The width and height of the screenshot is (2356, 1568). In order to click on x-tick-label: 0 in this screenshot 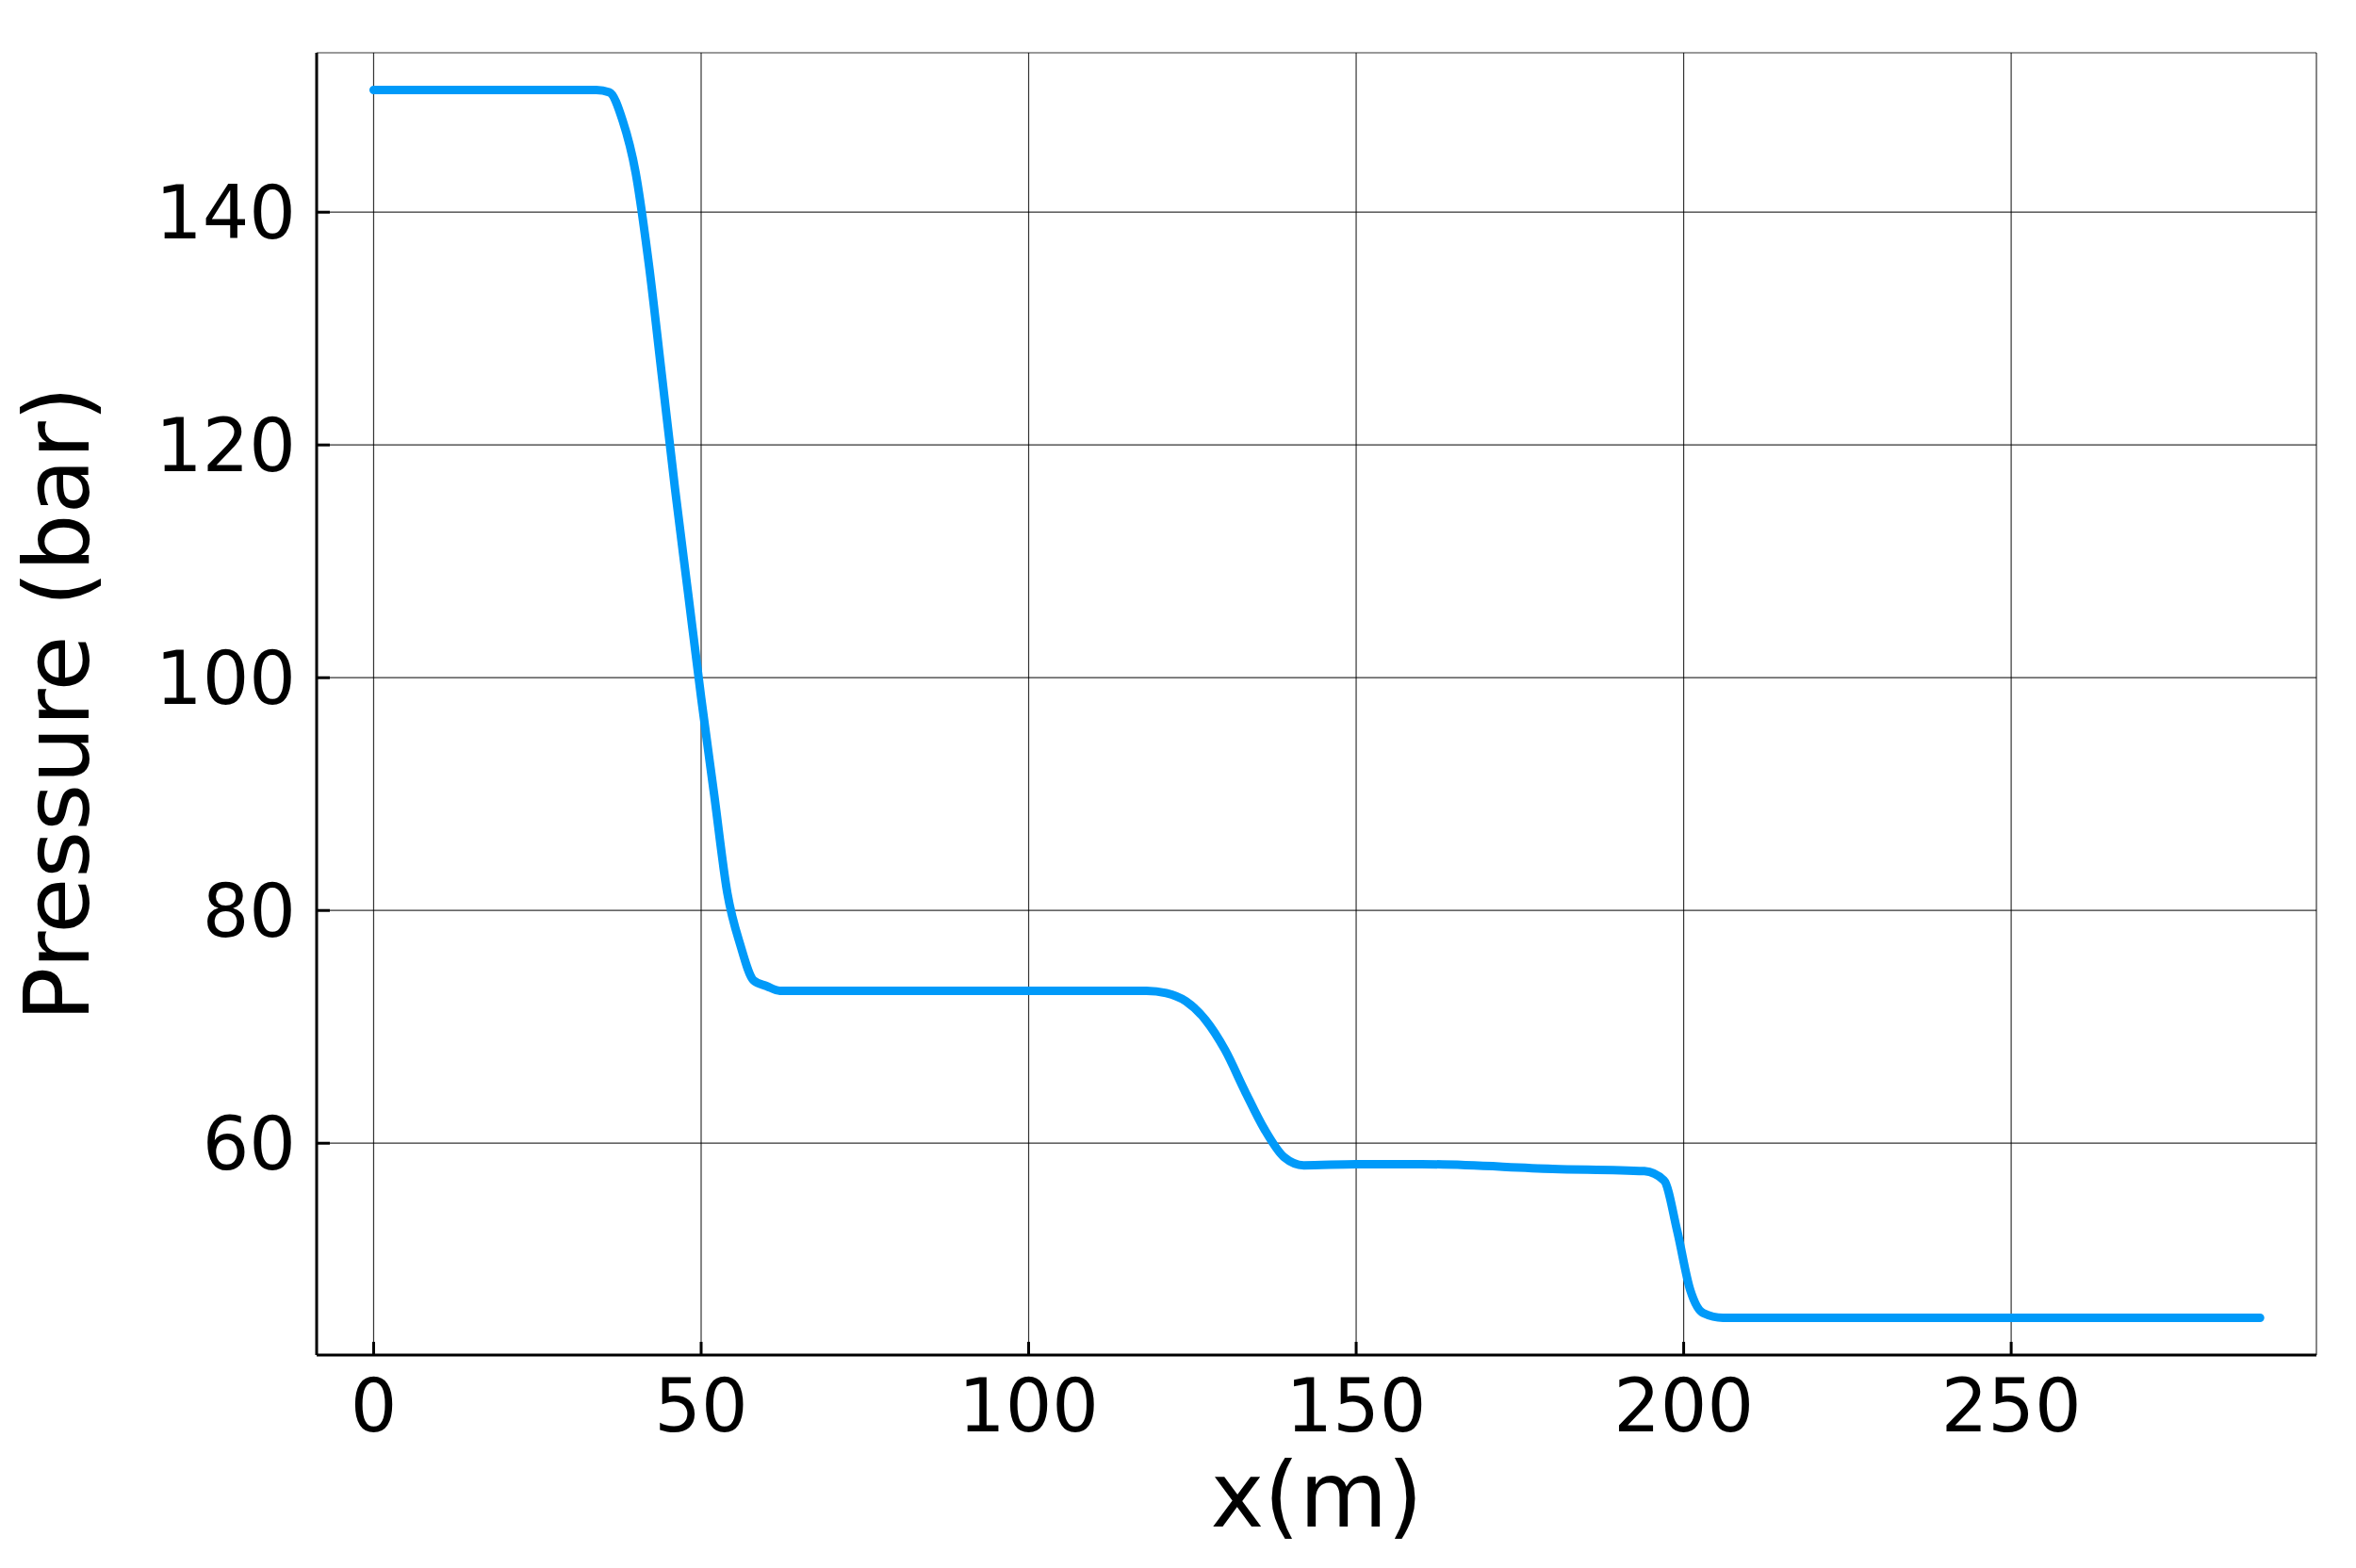, I will do `click(374, 1406)`.